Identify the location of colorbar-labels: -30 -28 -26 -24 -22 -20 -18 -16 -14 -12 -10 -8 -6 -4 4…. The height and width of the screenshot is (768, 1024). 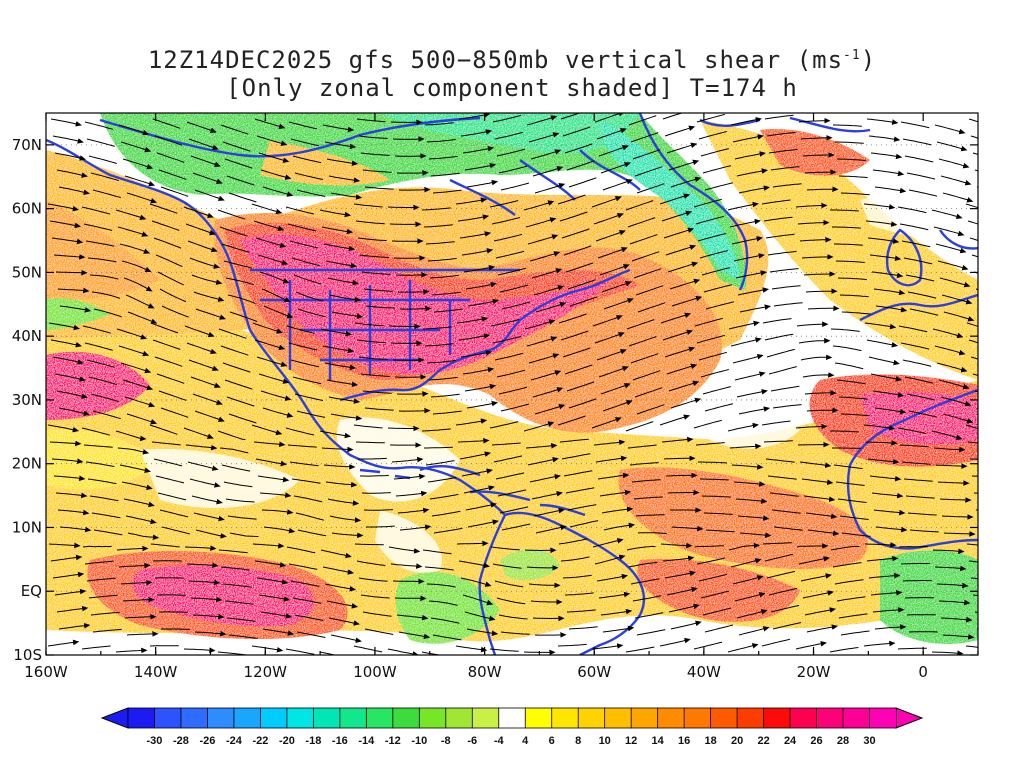
(511, 741).